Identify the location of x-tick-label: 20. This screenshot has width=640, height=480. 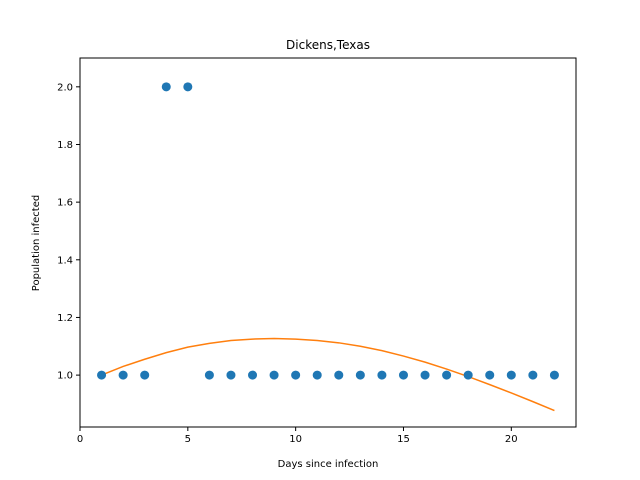
(511, 439).